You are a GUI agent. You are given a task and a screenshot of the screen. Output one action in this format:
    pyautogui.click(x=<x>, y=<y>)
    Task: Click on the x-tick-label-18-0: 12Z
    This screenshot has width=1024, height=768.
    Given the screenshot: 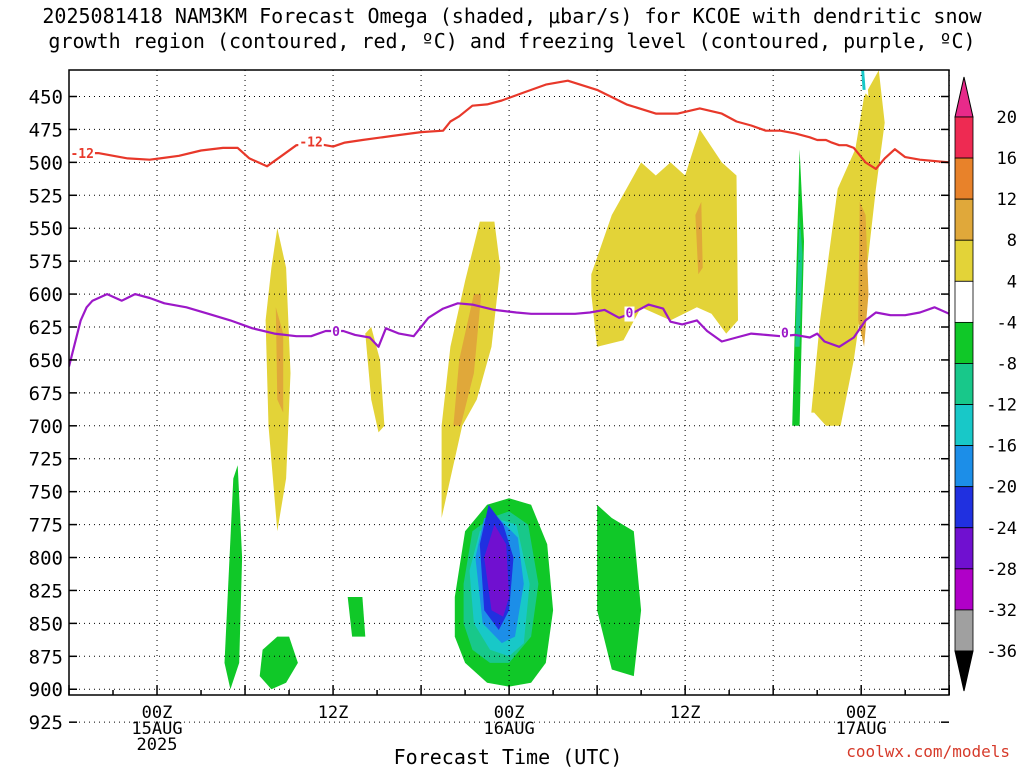 What is the action you would take?
    pyautogui.click(x=333, y=713)
    